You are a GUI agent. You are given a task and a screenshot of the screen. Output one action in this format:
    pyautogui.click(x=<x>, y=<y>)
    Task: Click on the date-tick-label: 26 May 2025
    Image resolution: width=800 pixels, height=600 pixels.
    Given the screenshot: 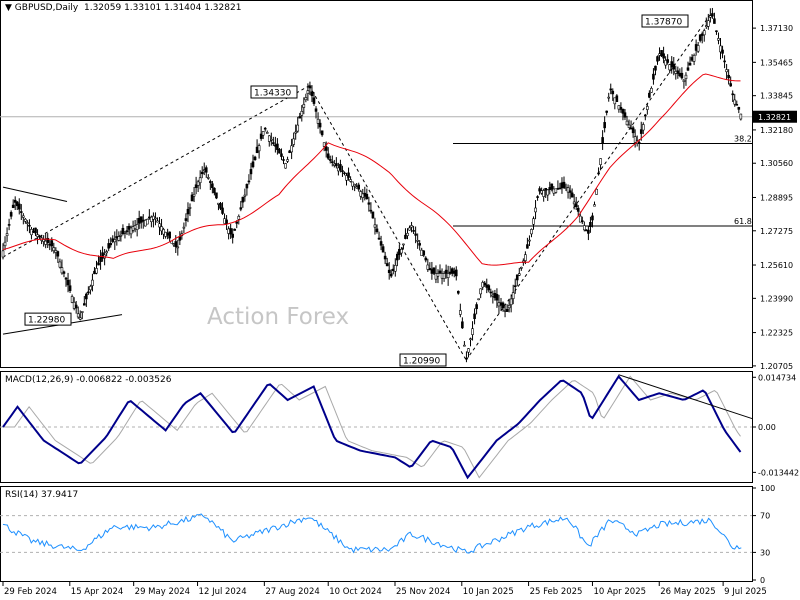 What is the action you would take?
    pyautogui.click(x=687, y=592)
    